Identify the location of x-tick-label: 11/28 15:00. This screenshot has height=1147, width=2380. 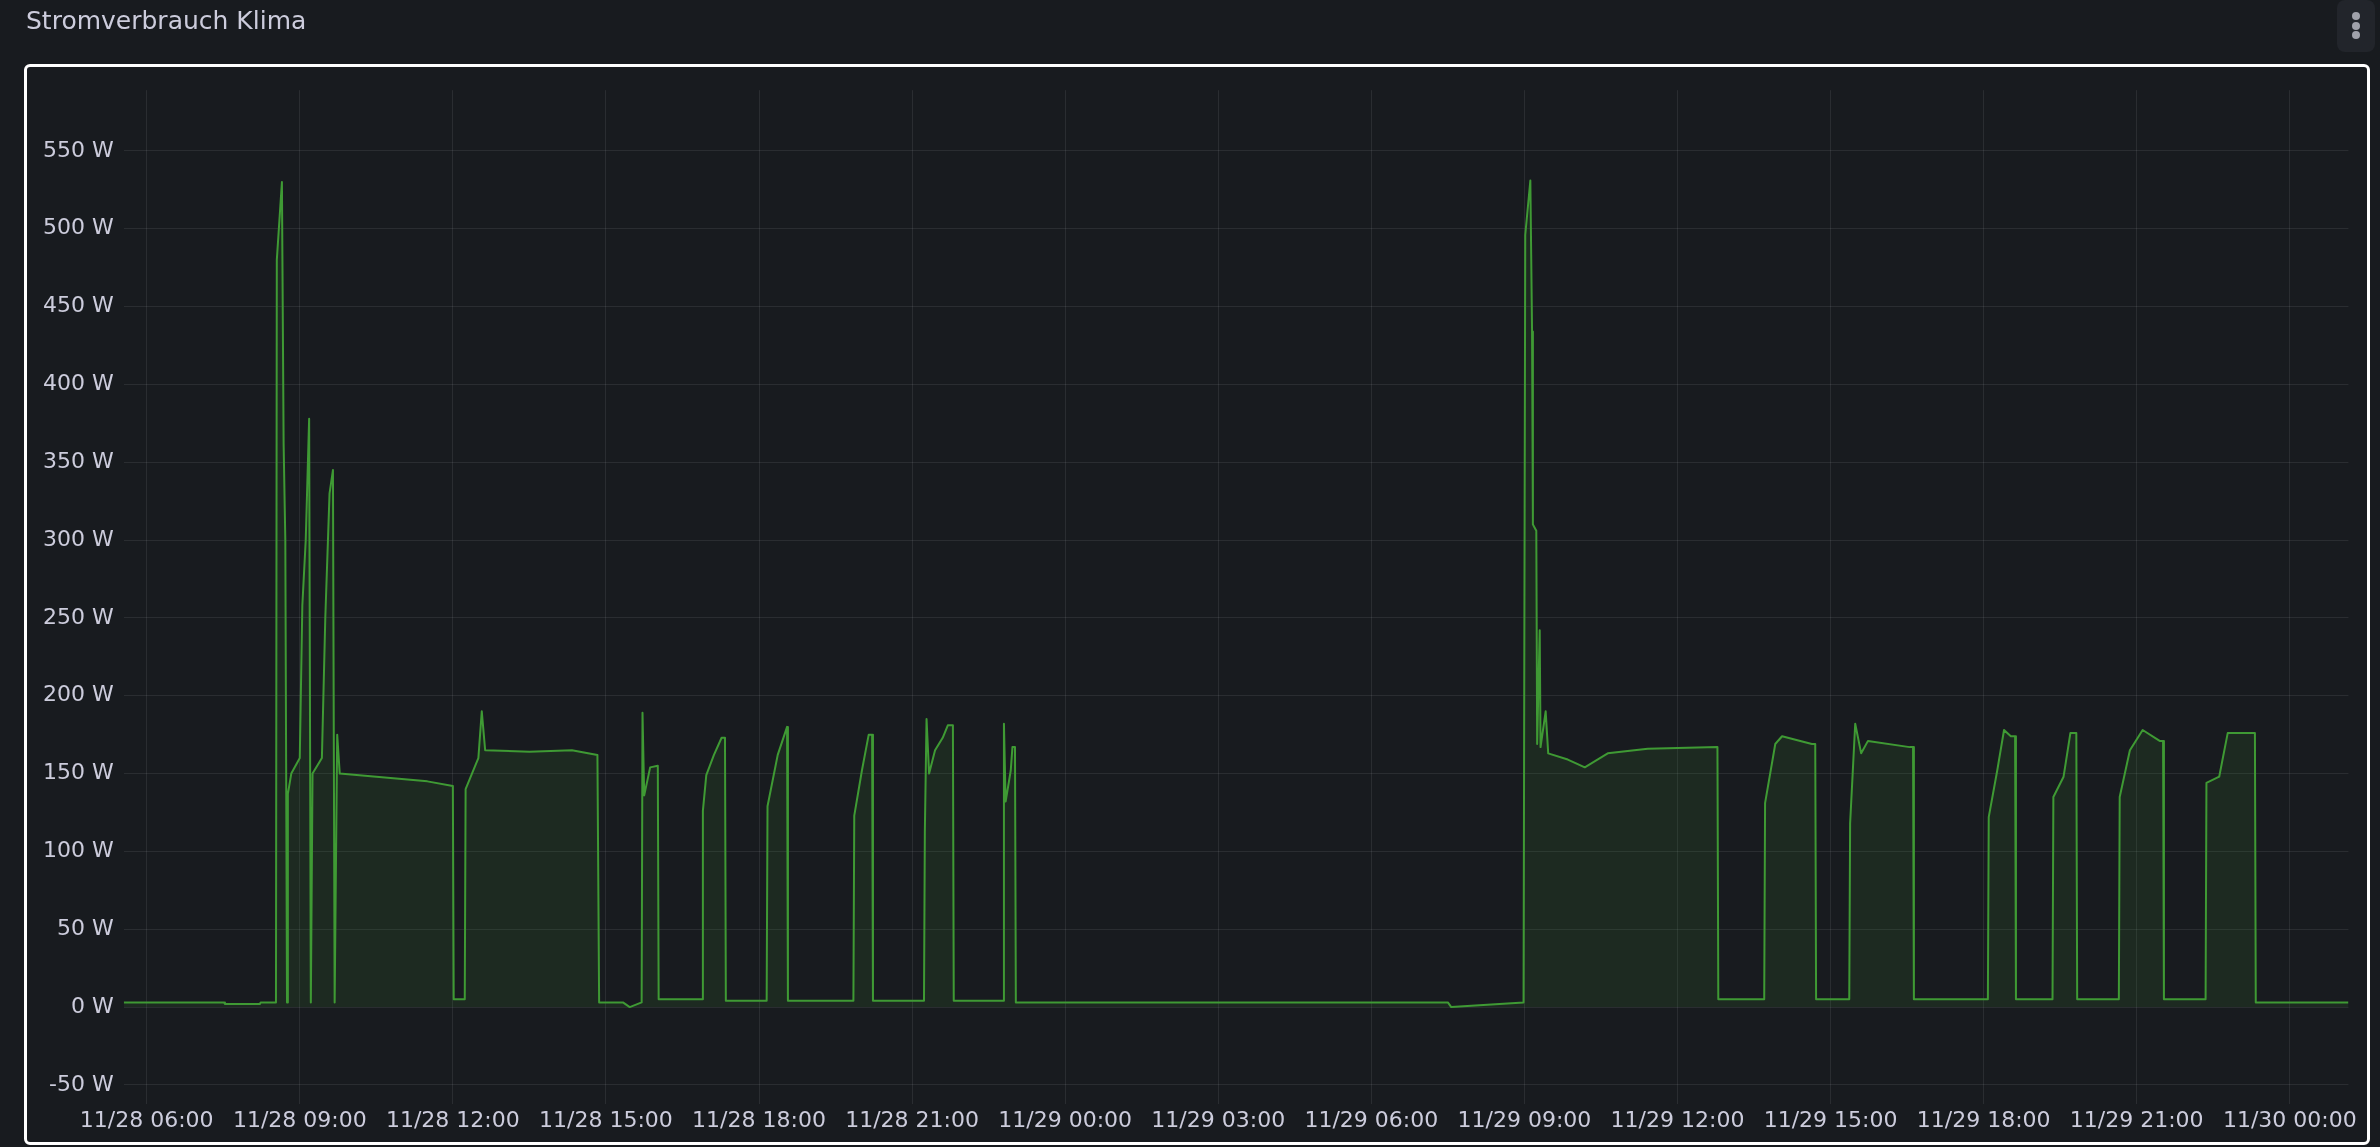
(606, 1119).